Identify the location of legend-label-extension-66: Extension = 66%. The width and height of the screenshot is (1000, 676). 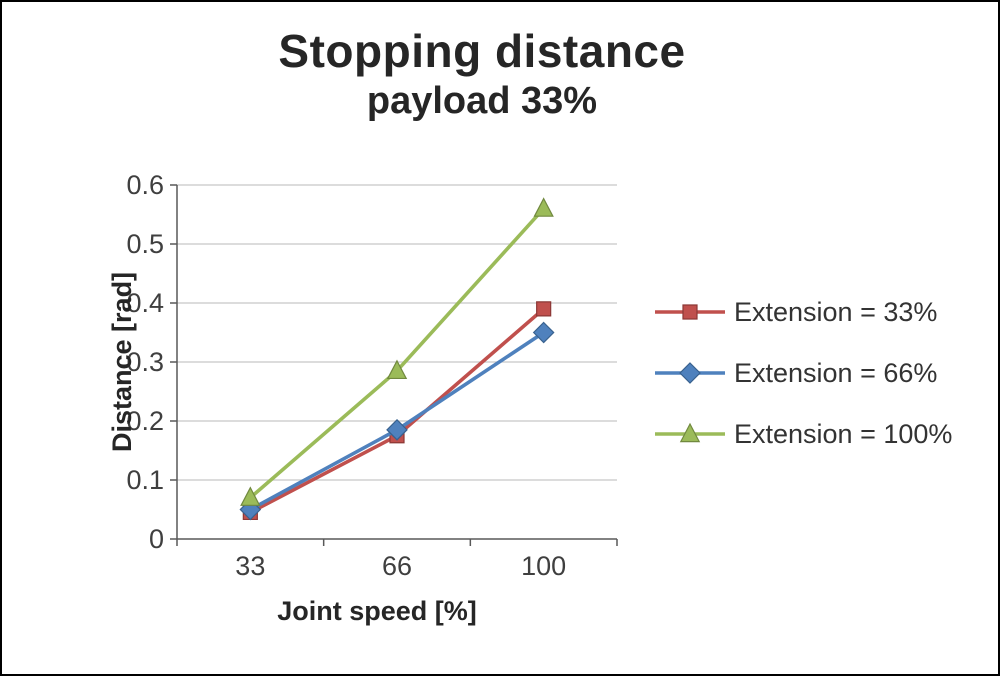
(836, 372).